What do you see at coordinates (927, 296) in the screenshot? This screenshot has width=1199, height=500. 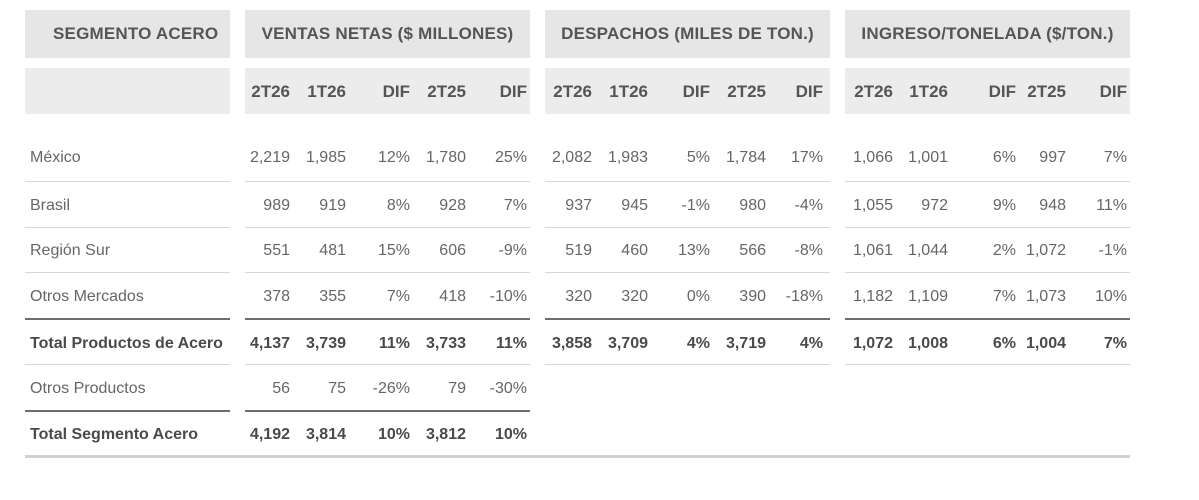 I see `cell-ingreso: 1,109` at bounding box center [927, 296].